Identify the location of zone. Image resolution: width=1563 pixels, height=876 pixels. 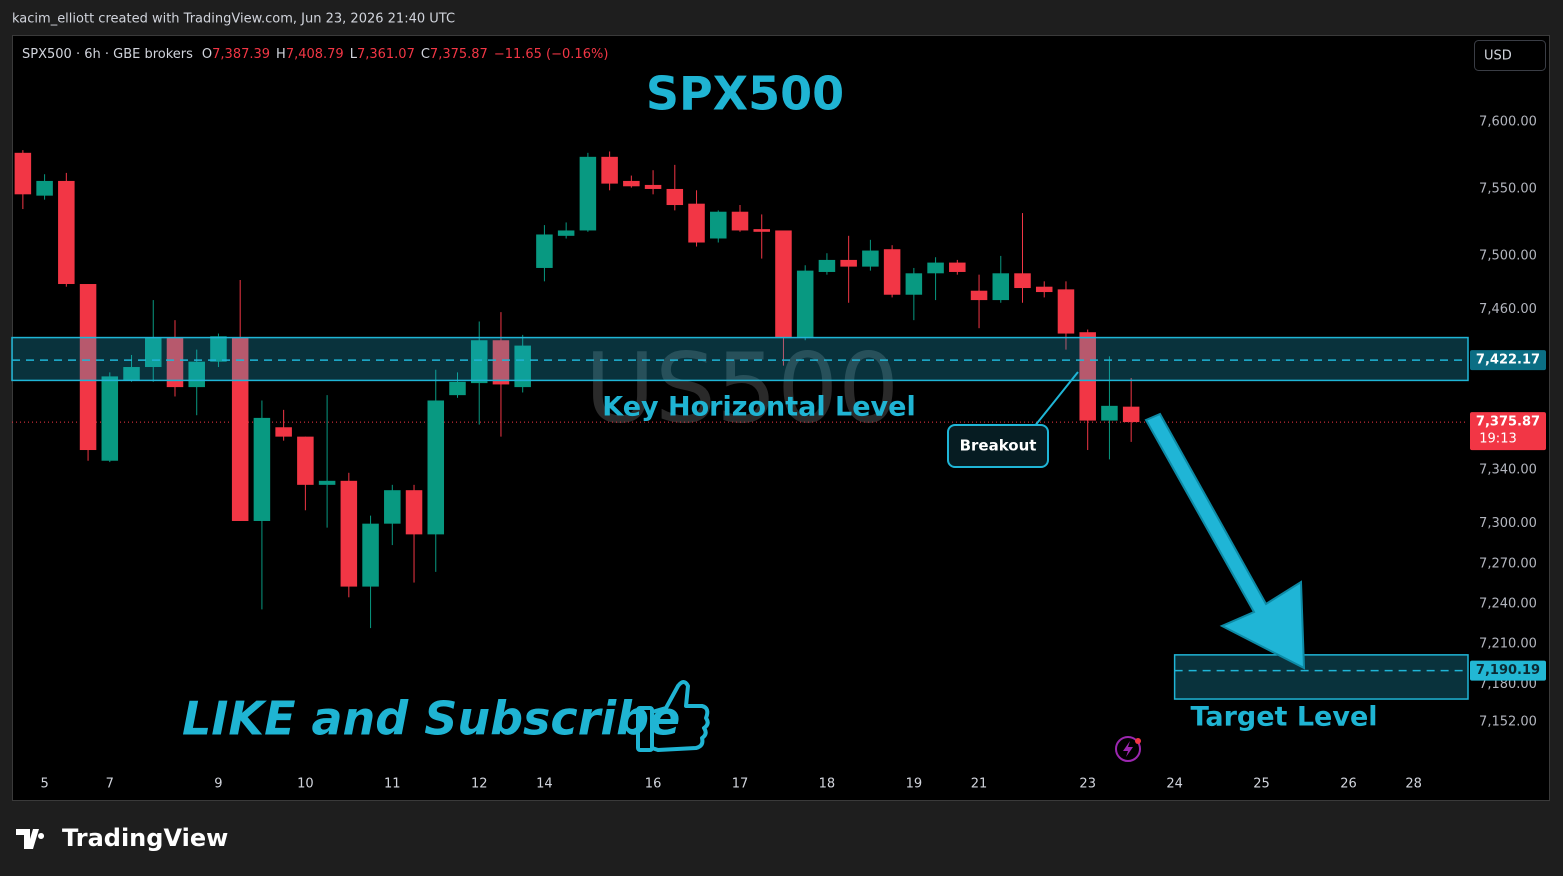
(1321, 677).